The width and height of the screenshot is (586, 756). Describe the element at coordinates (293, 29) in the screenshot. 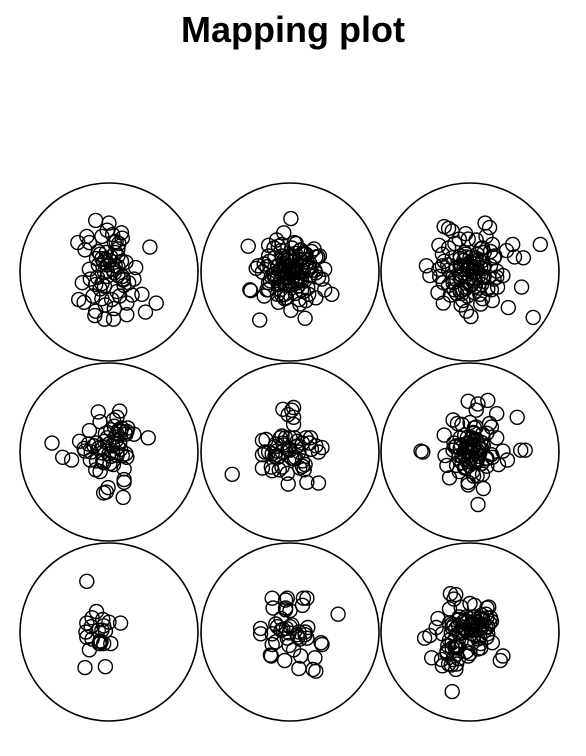

I see `chart-title: Mapping plot` at that location.